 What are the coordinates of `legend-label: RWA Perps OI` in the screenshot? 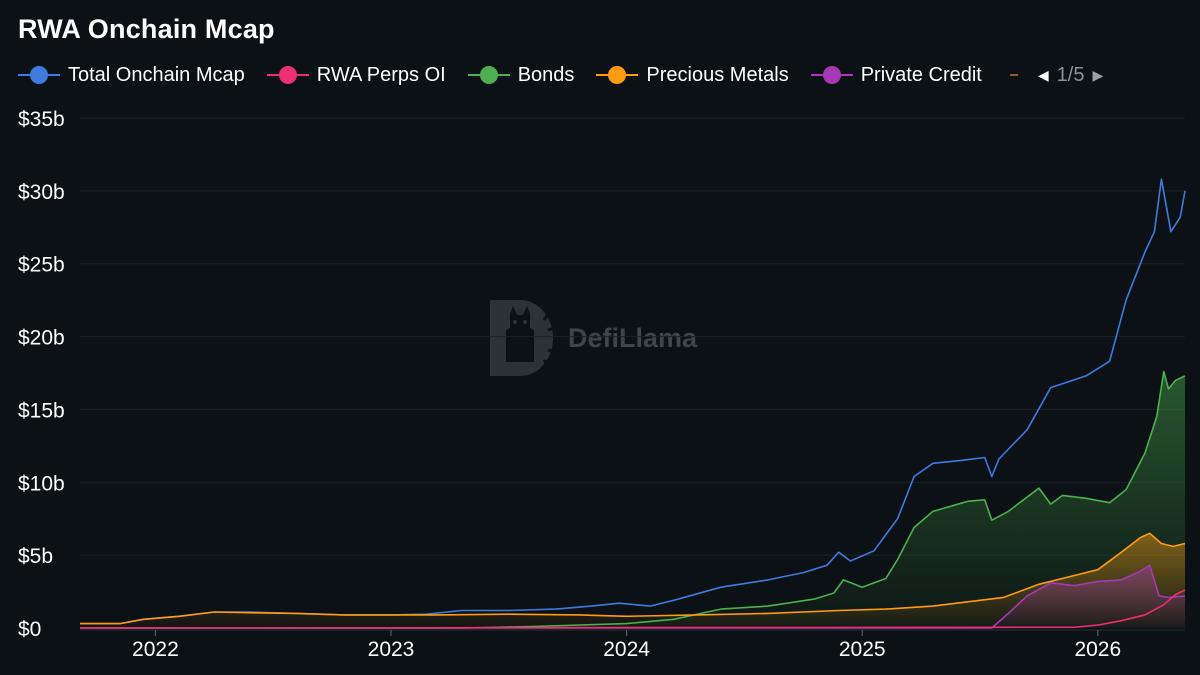 It's located at (381, 74).